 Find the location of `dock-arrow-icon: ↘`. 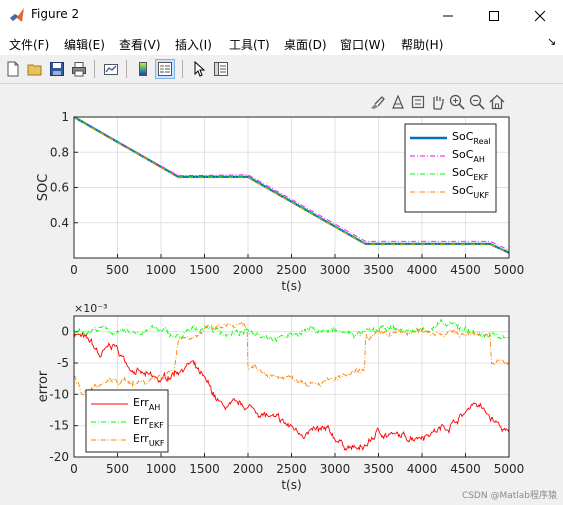

dock-arrow-icon: ↘ is located at coordinates (552, 41).